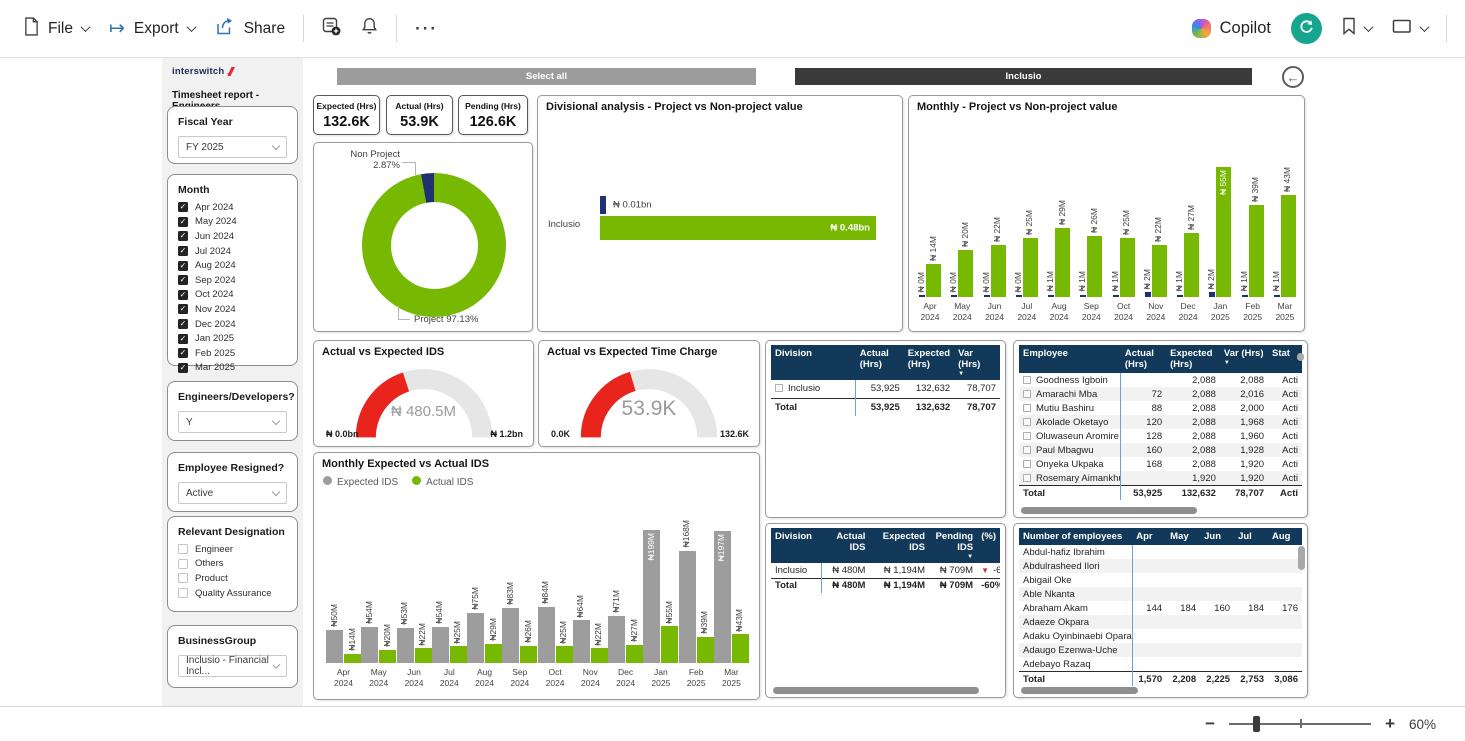 The image size is (1465, 741). I want to click on month-option: ✓ Mar 2025, so click(207, 368).